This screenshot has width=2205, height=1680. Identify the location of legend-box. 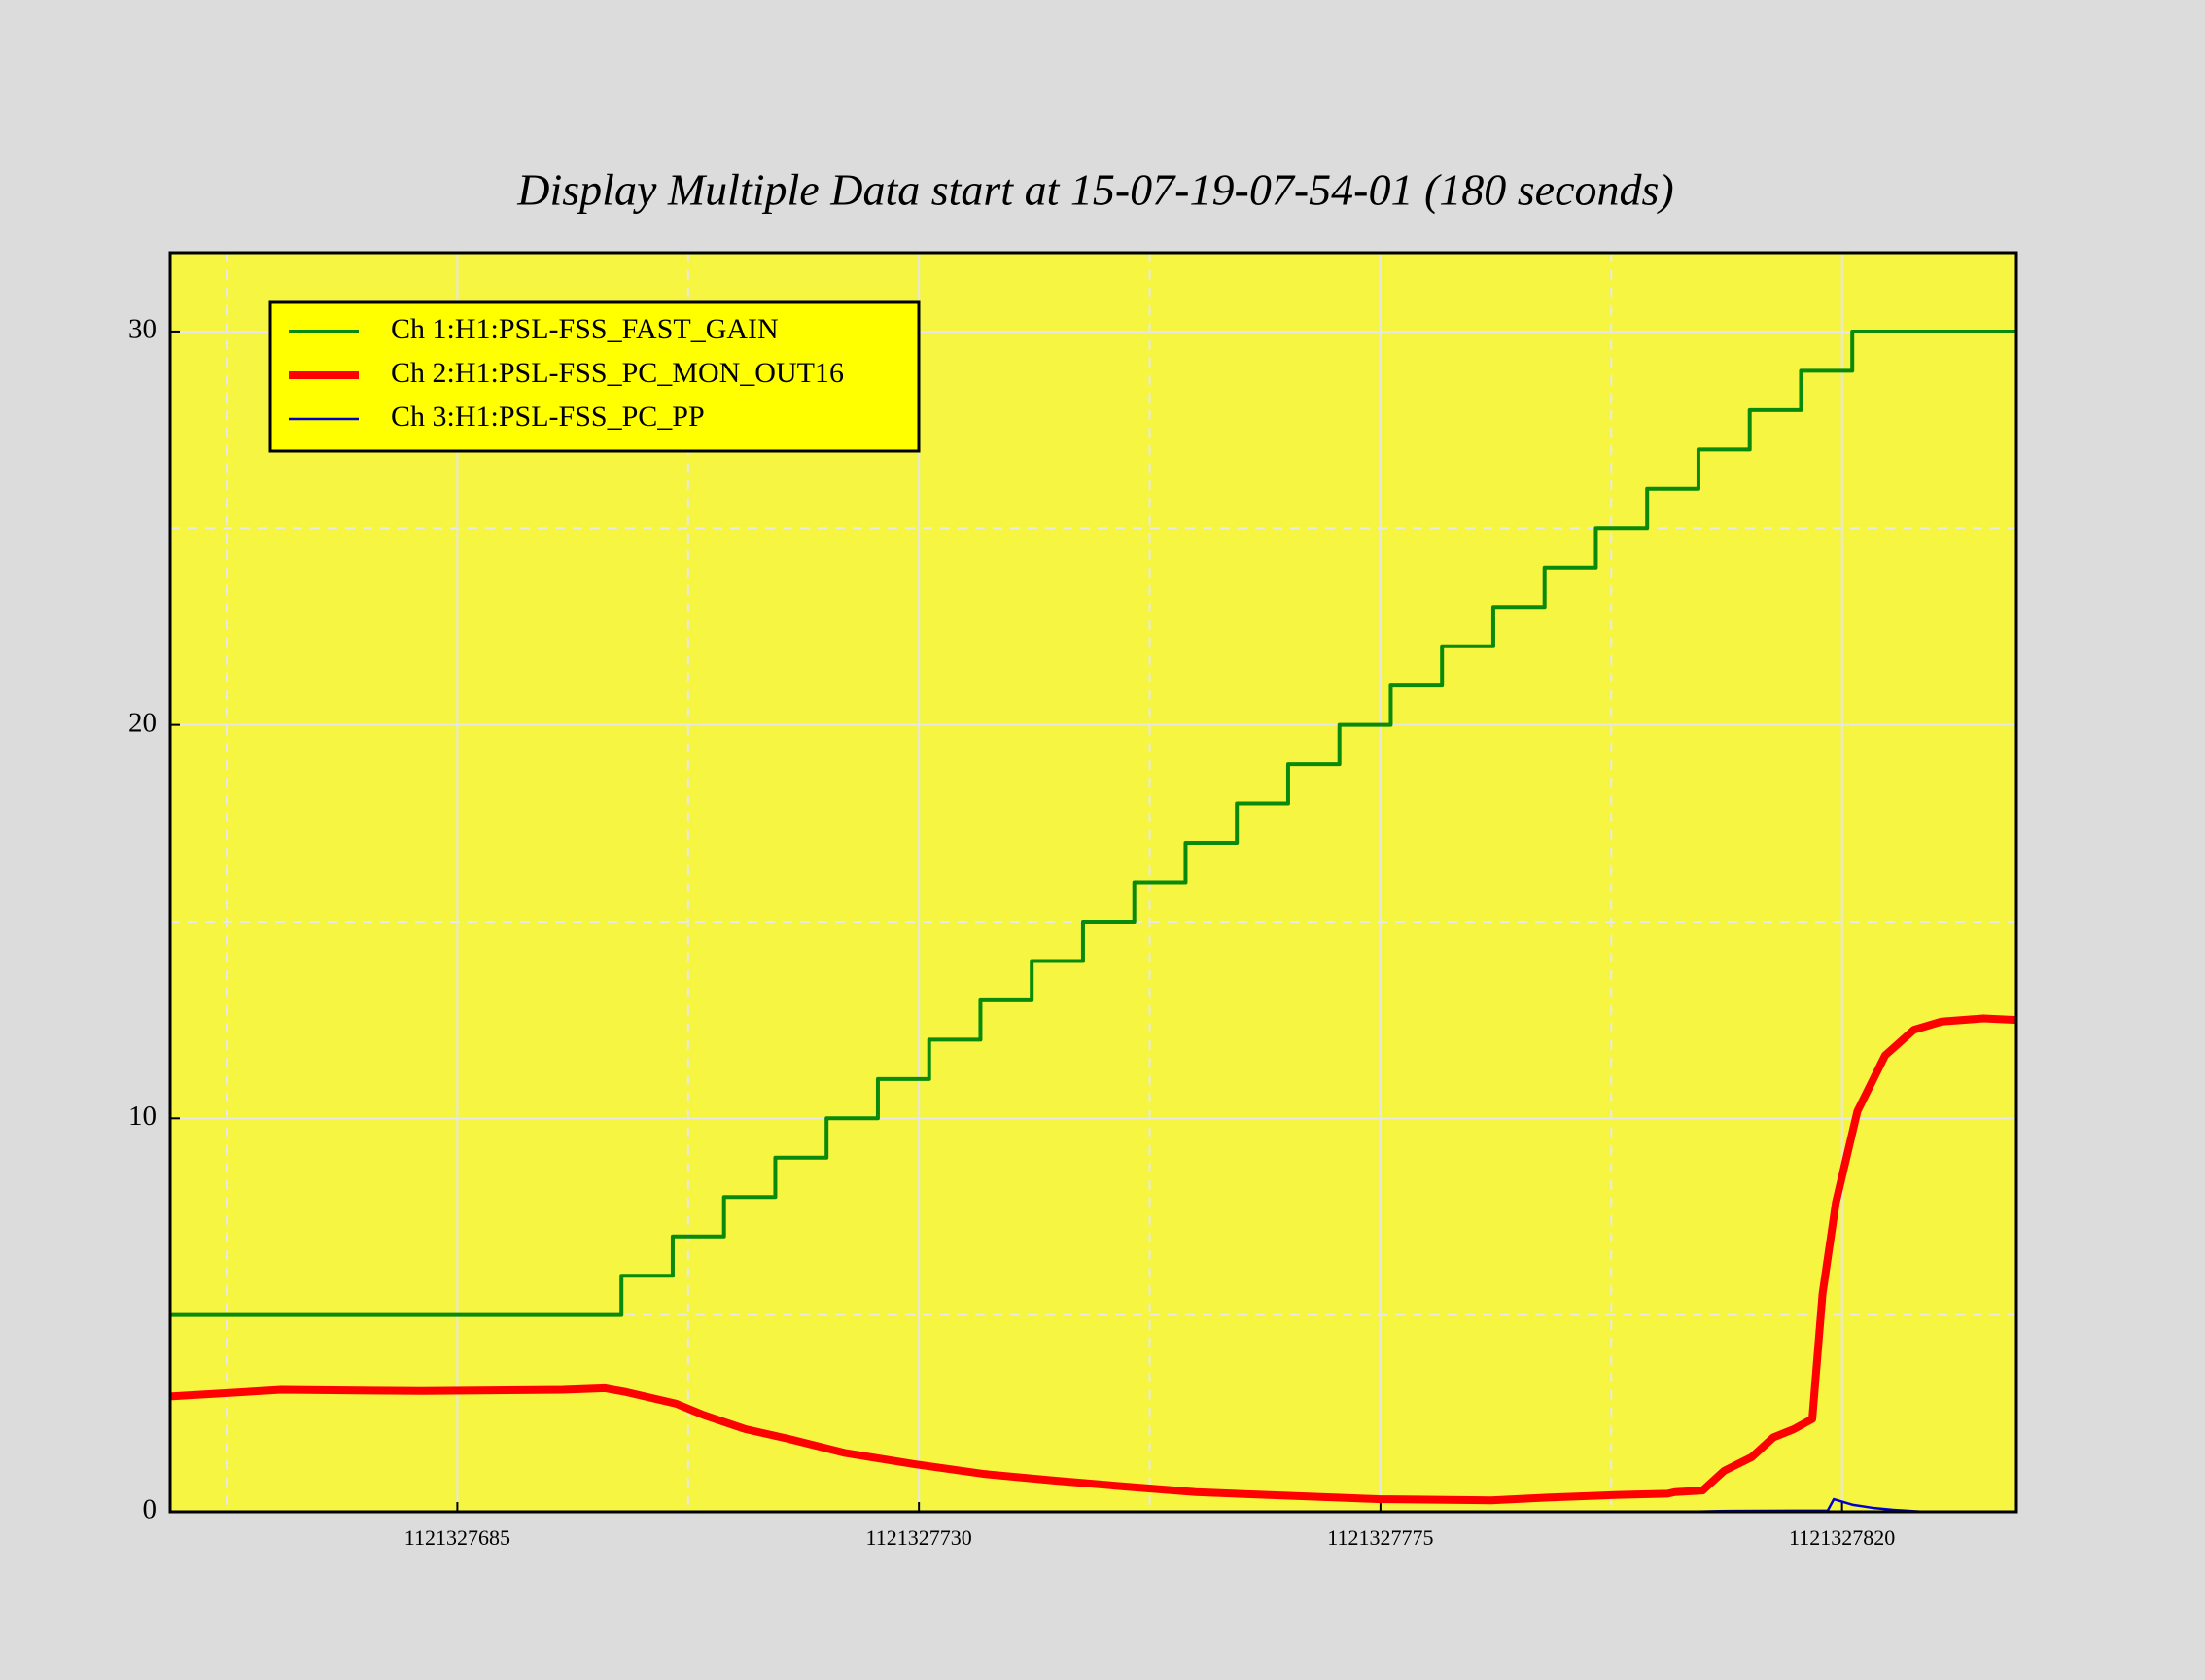
(594, 376).